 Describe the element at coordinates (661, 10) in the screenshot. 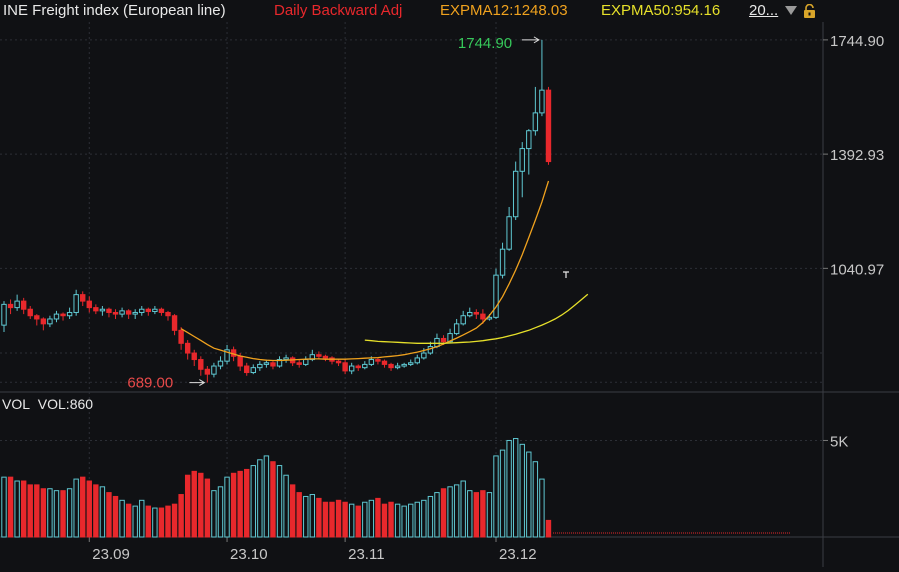

I see `ema50-legend: EXPMA50:954.16` at that location.